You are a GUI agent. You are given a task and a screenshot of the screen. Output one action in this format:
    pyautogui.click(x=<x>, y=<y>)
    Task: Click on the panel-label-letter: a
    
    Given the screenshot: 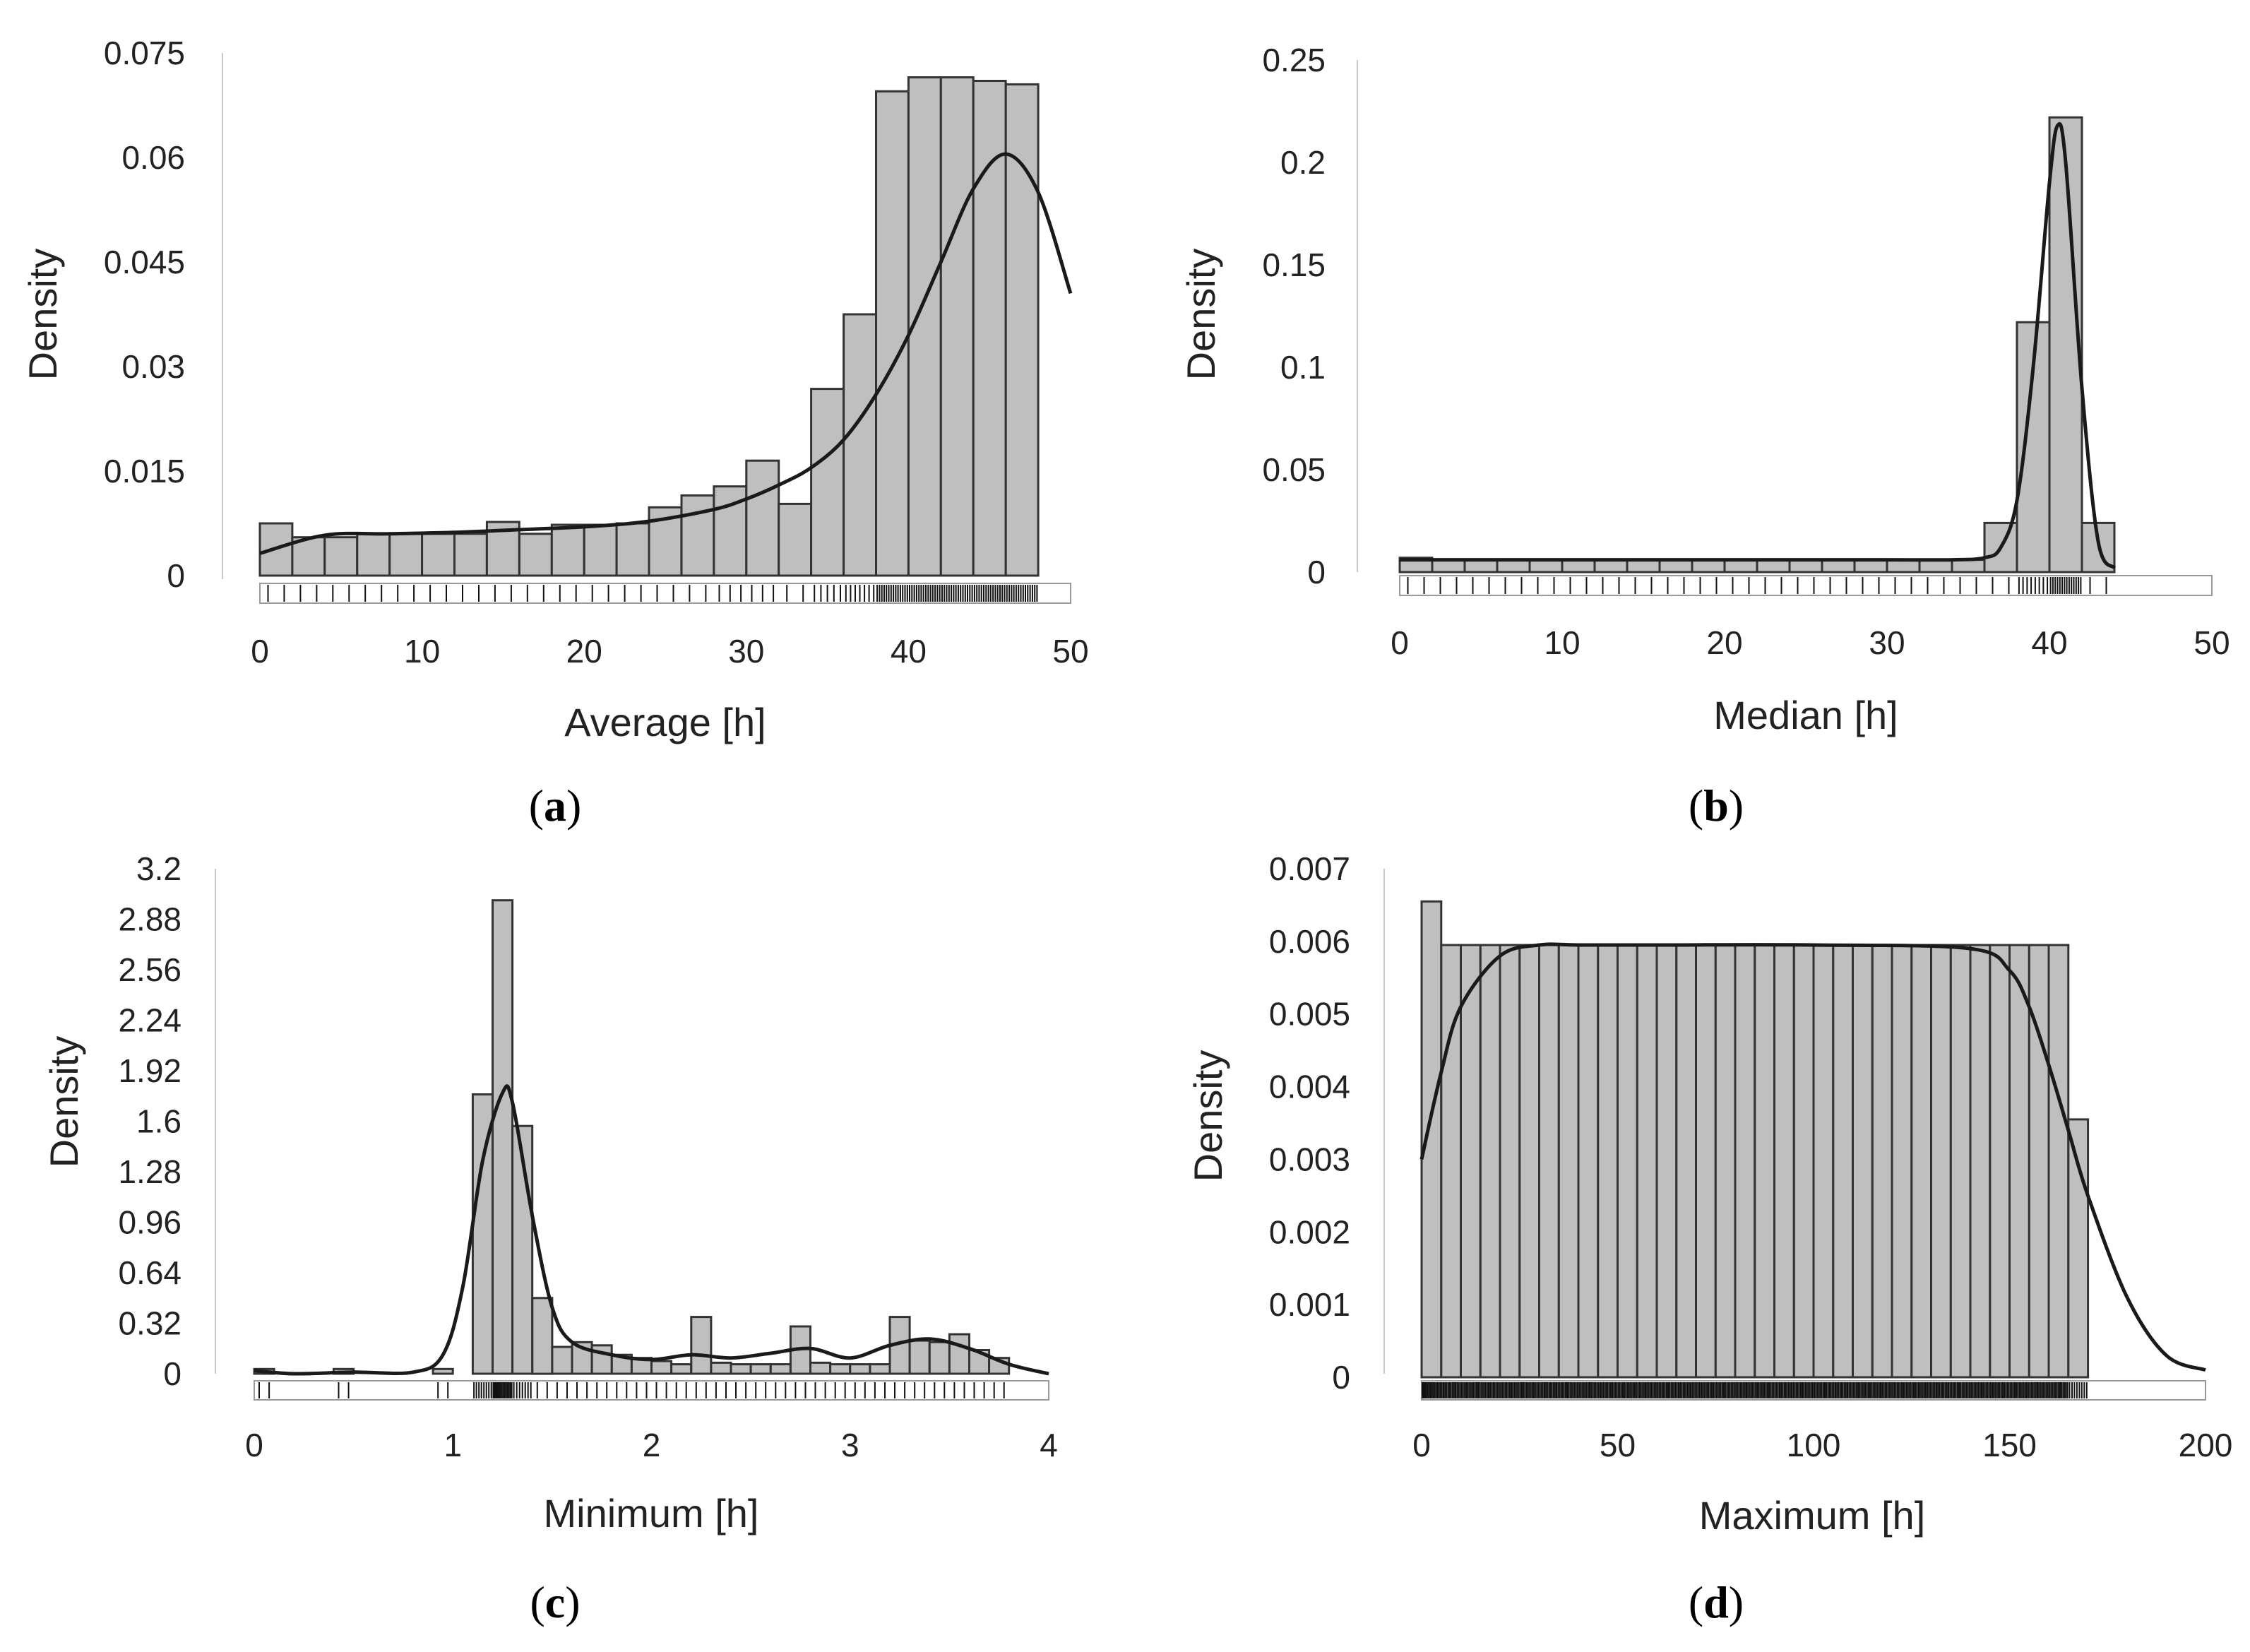 What is the action you would take?
    pyautogui.click(x=555, y=805)
    